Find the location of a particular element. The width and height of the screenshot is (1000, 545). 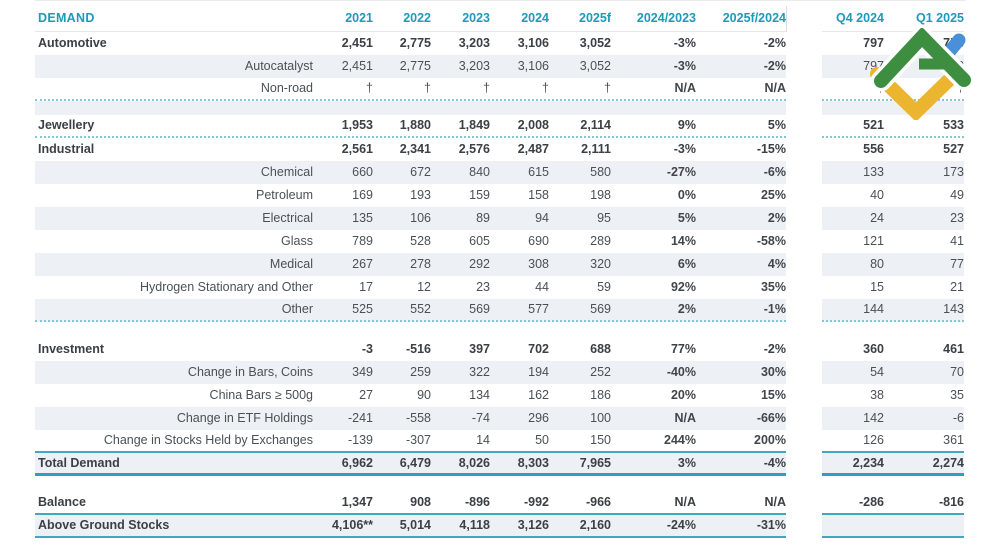

cell: 135 is located at coordinates (362, 218).